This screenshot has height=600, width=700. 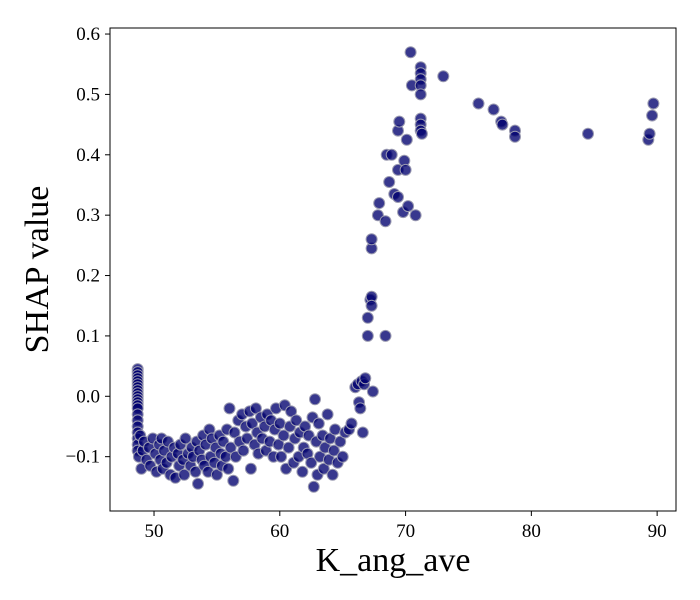 What do you see at coordinates (37, 270) in the screenshot?
I see `y-axis-label: SHAP value` at bounding box center [37, 270].